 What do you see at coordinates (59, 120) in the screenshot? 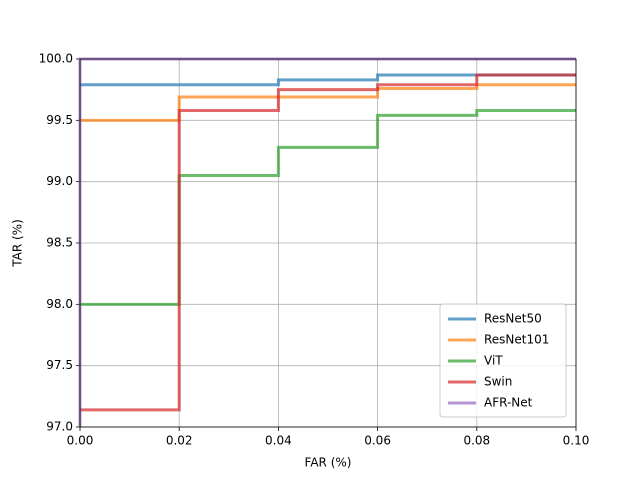
I see `y-tick-label: 99.5` at bounding box center [59, 120].